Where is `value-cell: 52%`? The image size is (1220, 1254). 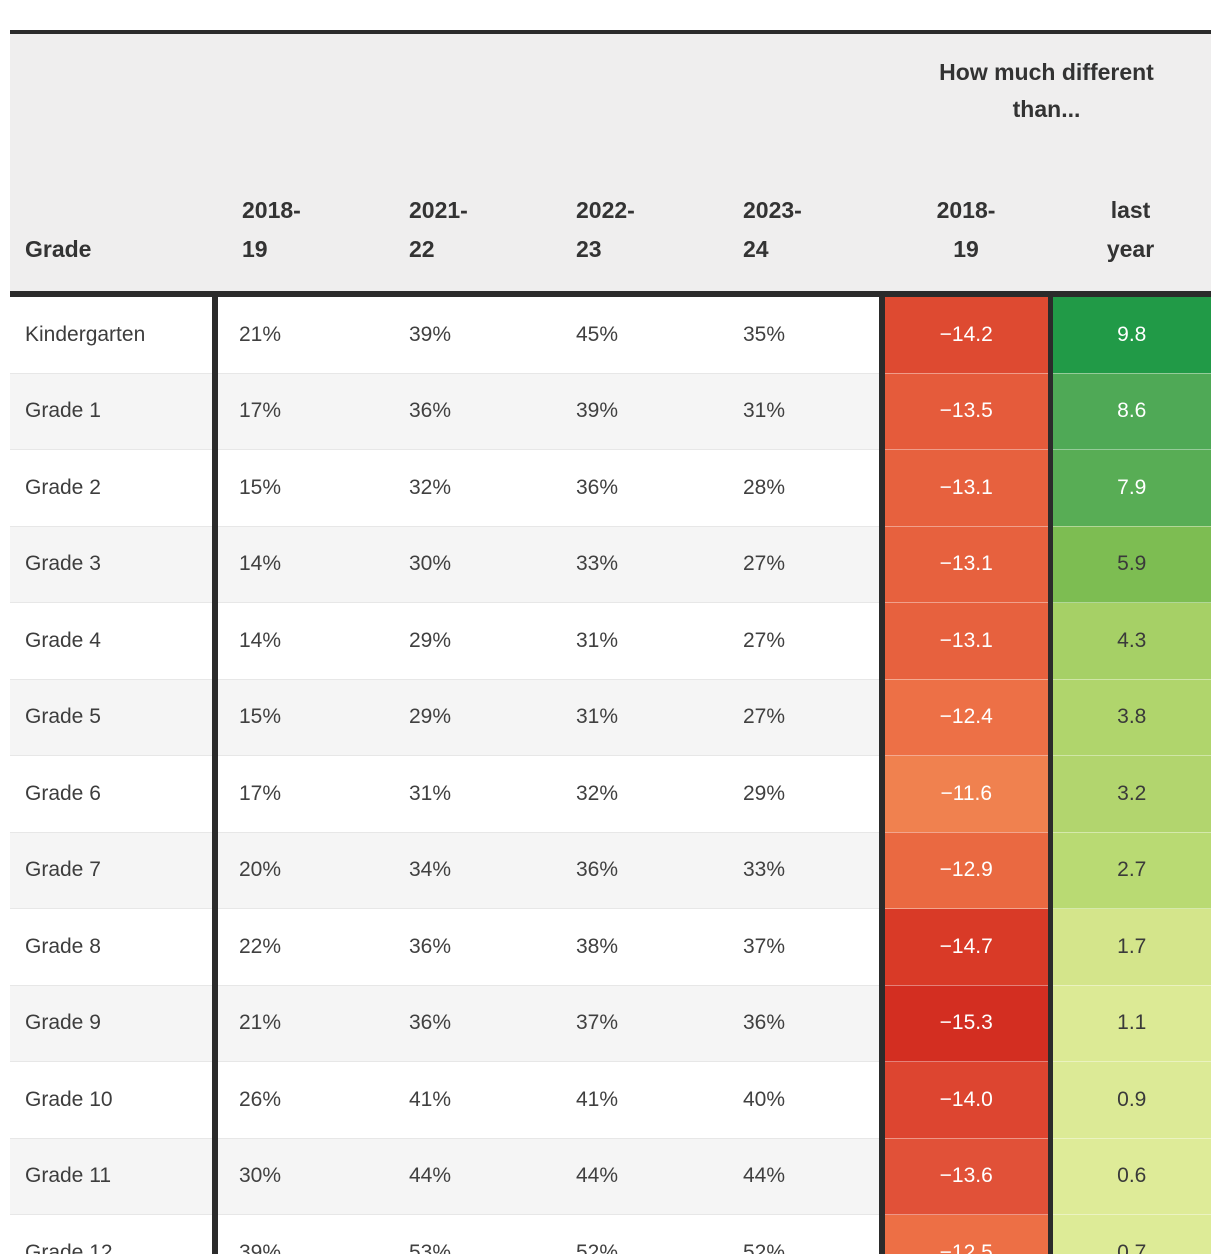
value-cell: 52% is located at coordinates (799, 1234).